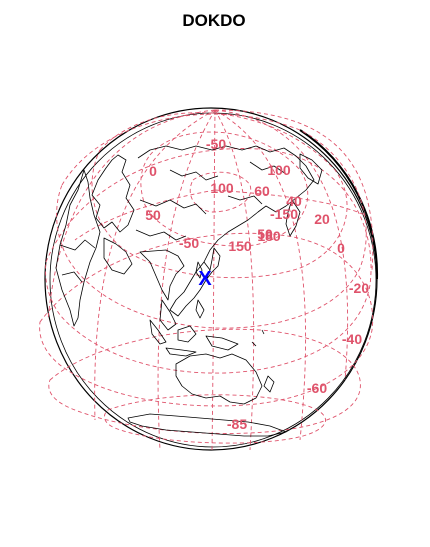 Image resolution: width=430 pixels, height=547 pixels. What do you see at coordinates (205, 279) in the screenshot?
I see `location-marker-x: X` at bounding box center [205, 279].